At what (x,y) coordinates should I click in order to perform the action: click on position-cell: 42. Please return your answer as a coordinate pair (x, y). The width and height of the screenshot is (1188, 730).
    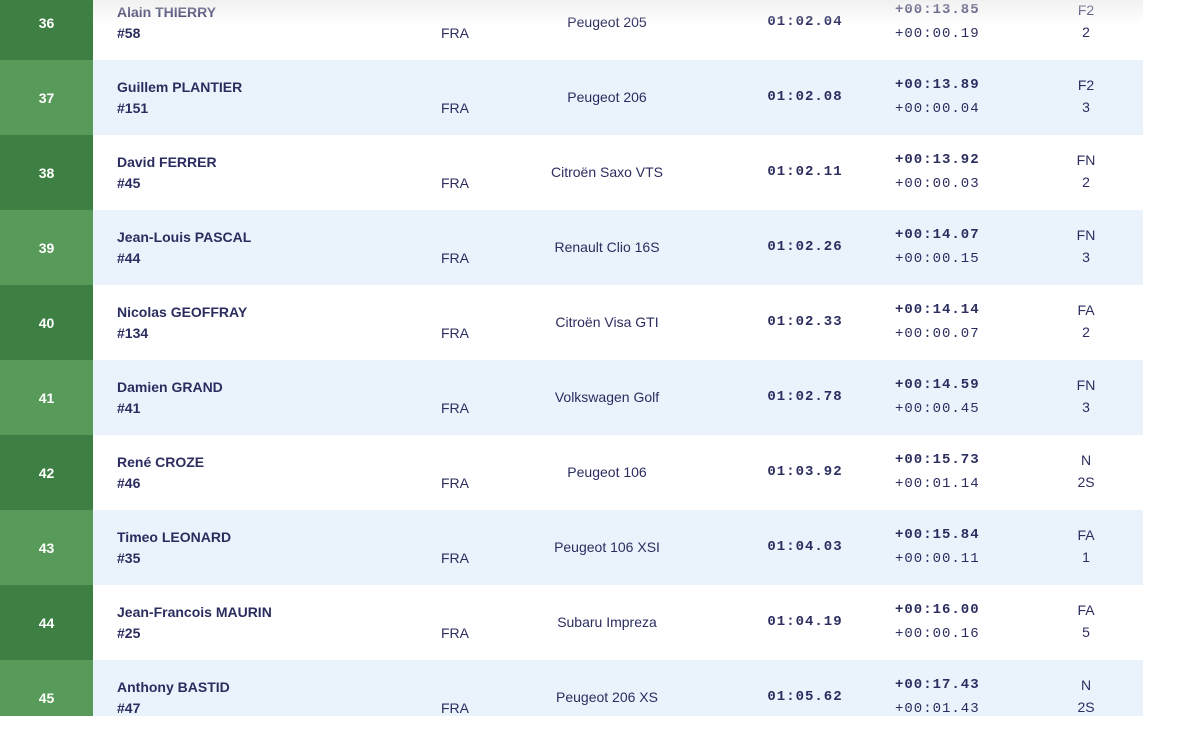
    Looking at the image, I should click on (46, 472).